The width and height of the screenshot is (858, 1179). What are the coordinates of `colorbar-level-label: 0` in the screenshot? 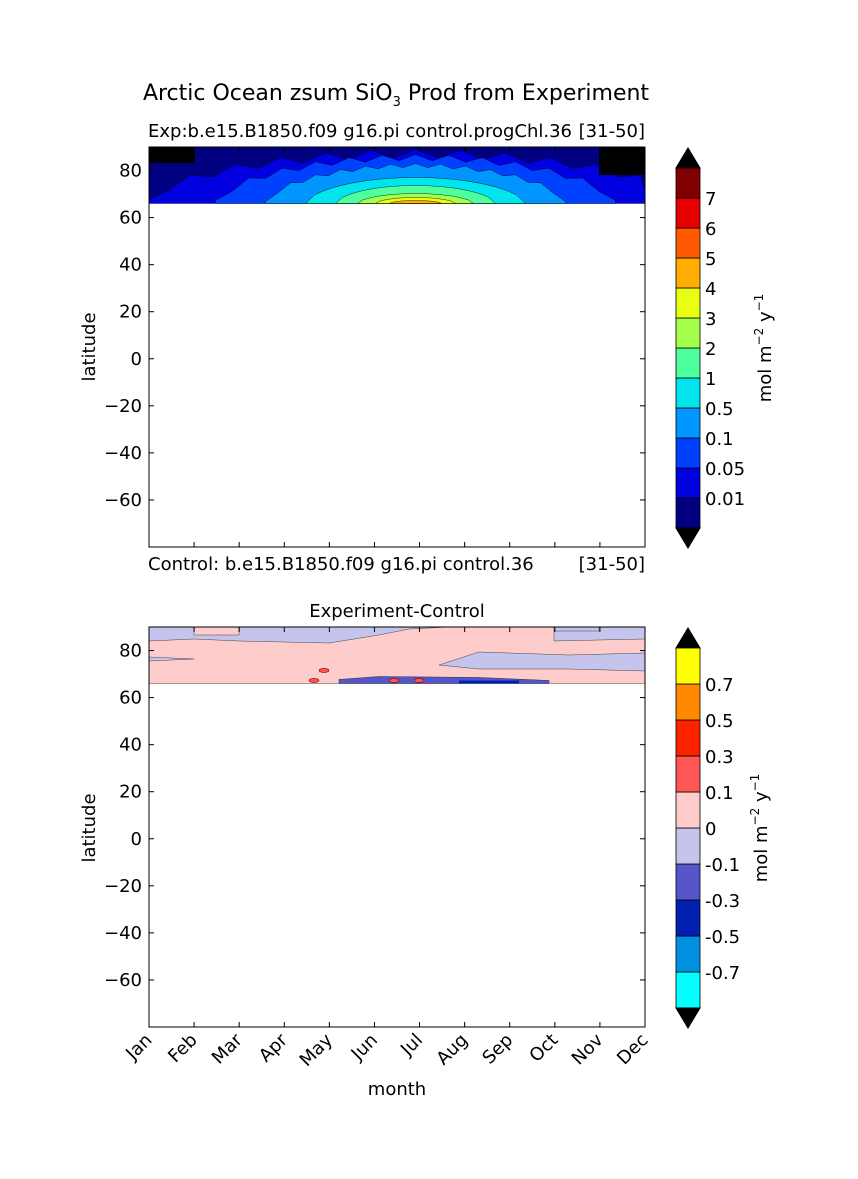 It's located at (710, 829).